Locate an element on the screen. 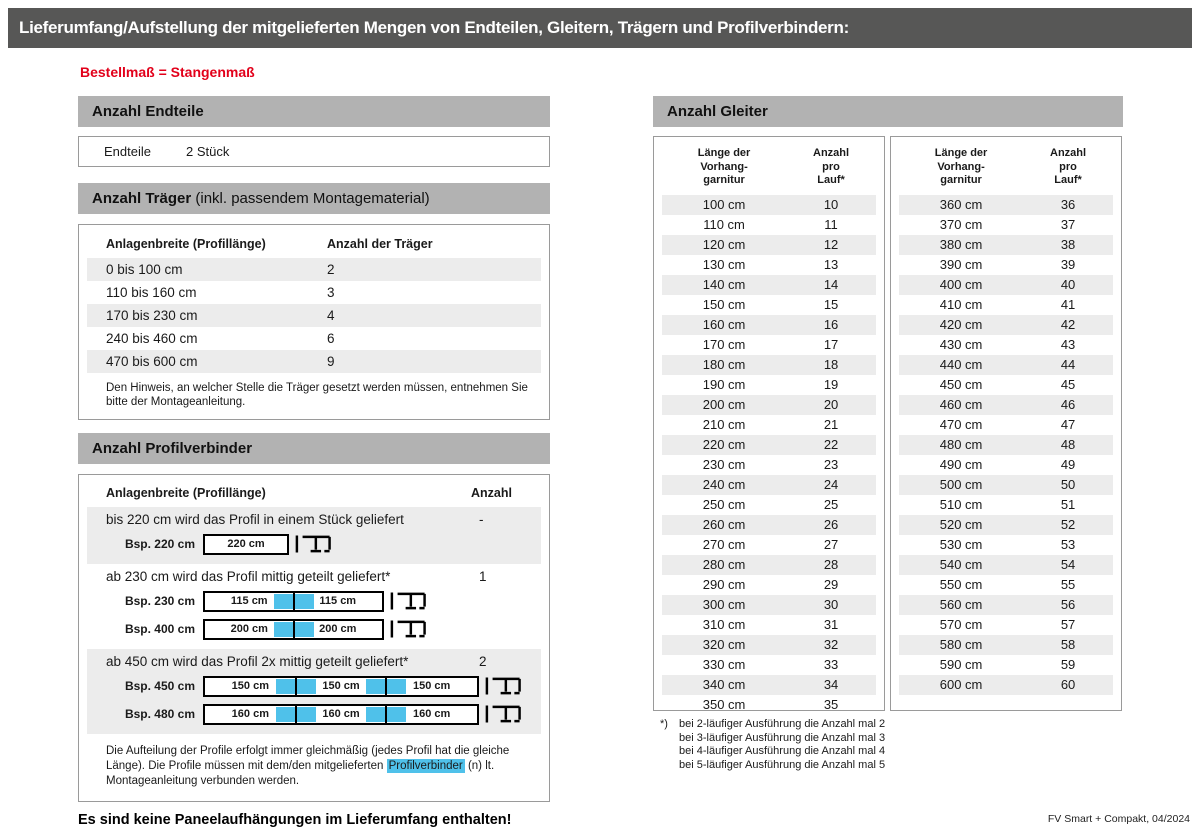 The width and height of the screenshot is (1200, 833). gleiter-row: 290 cm 29 is located at coordinates (769, 585).